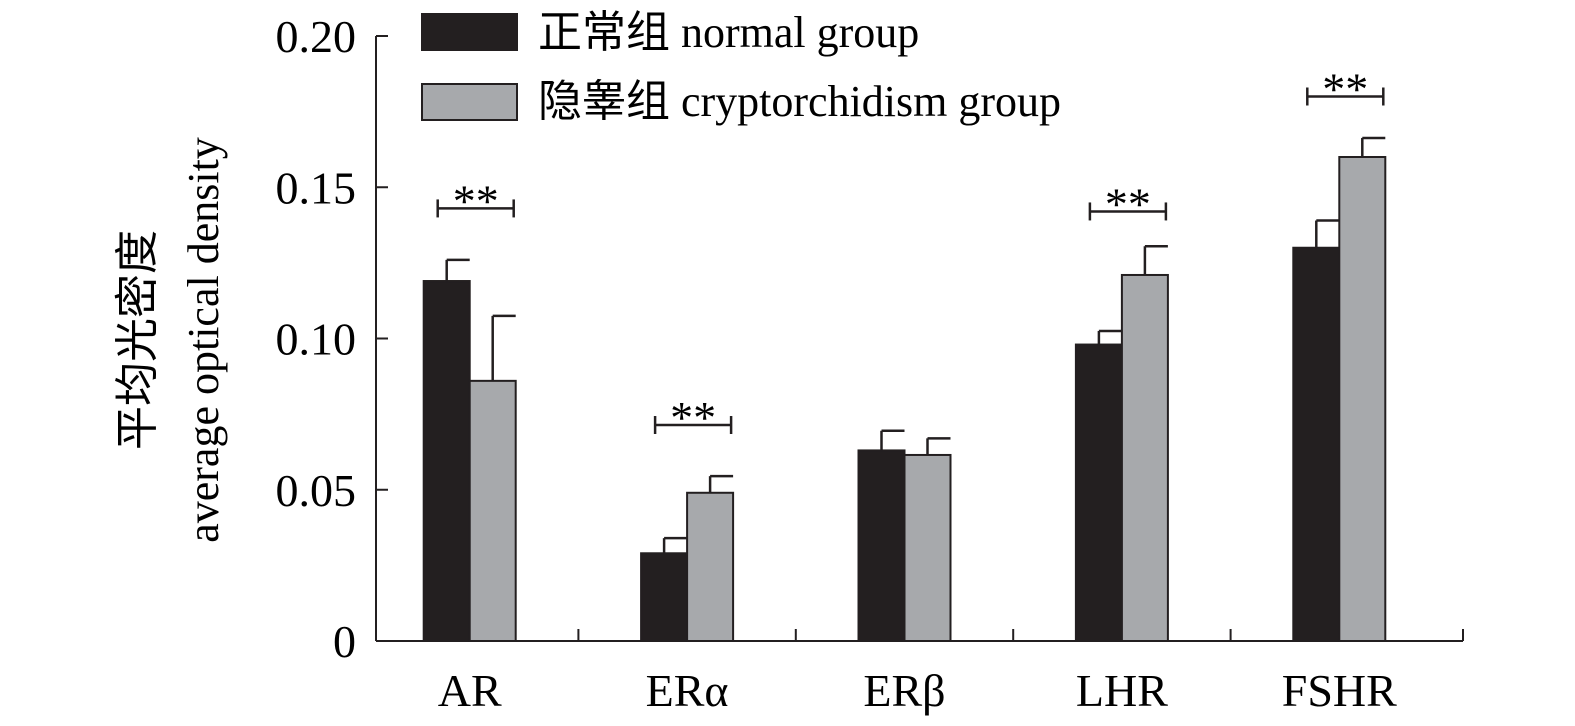 The image size is (1575, 726). Describe the element at coordinates (904, 690) in the screenshot. I see `x-tick-label: ERβ` at that location.